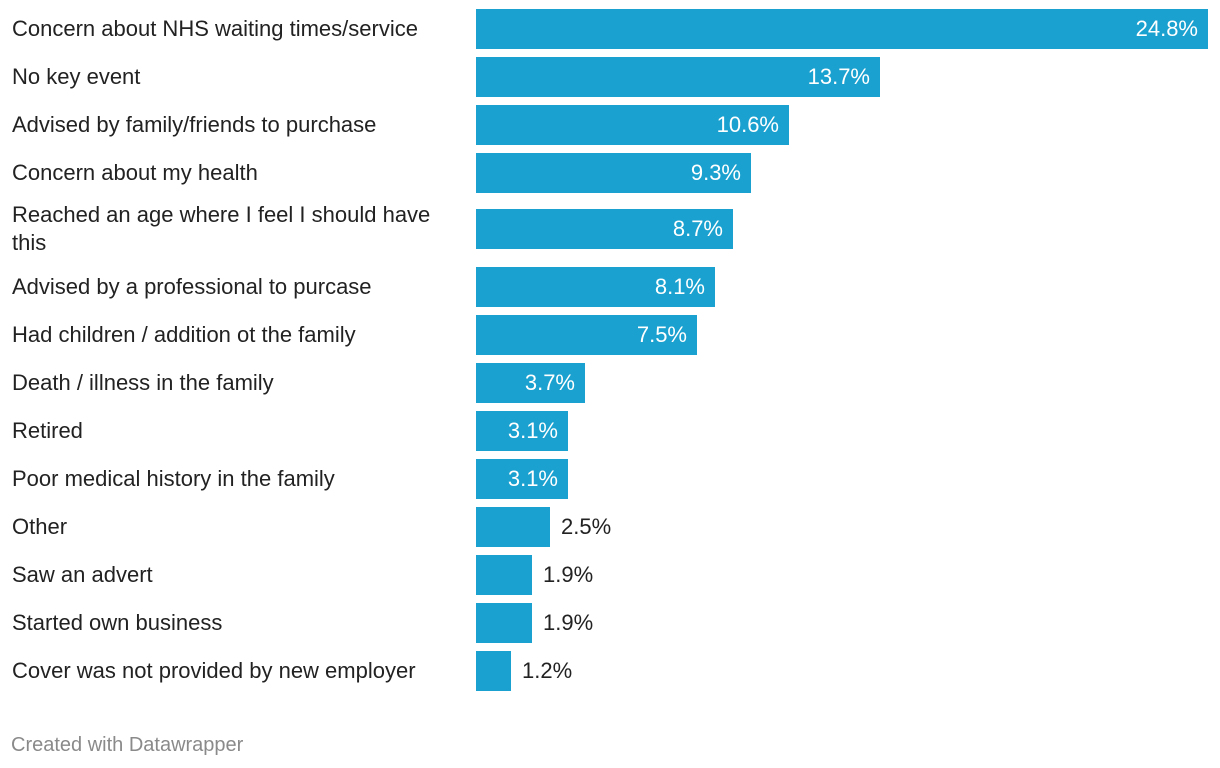 This screenshot has height=768, width=1220. Describe the element at coordinates (173, 478) in the screenshot. I see `category-label: Poor medical history in the family` at that location.